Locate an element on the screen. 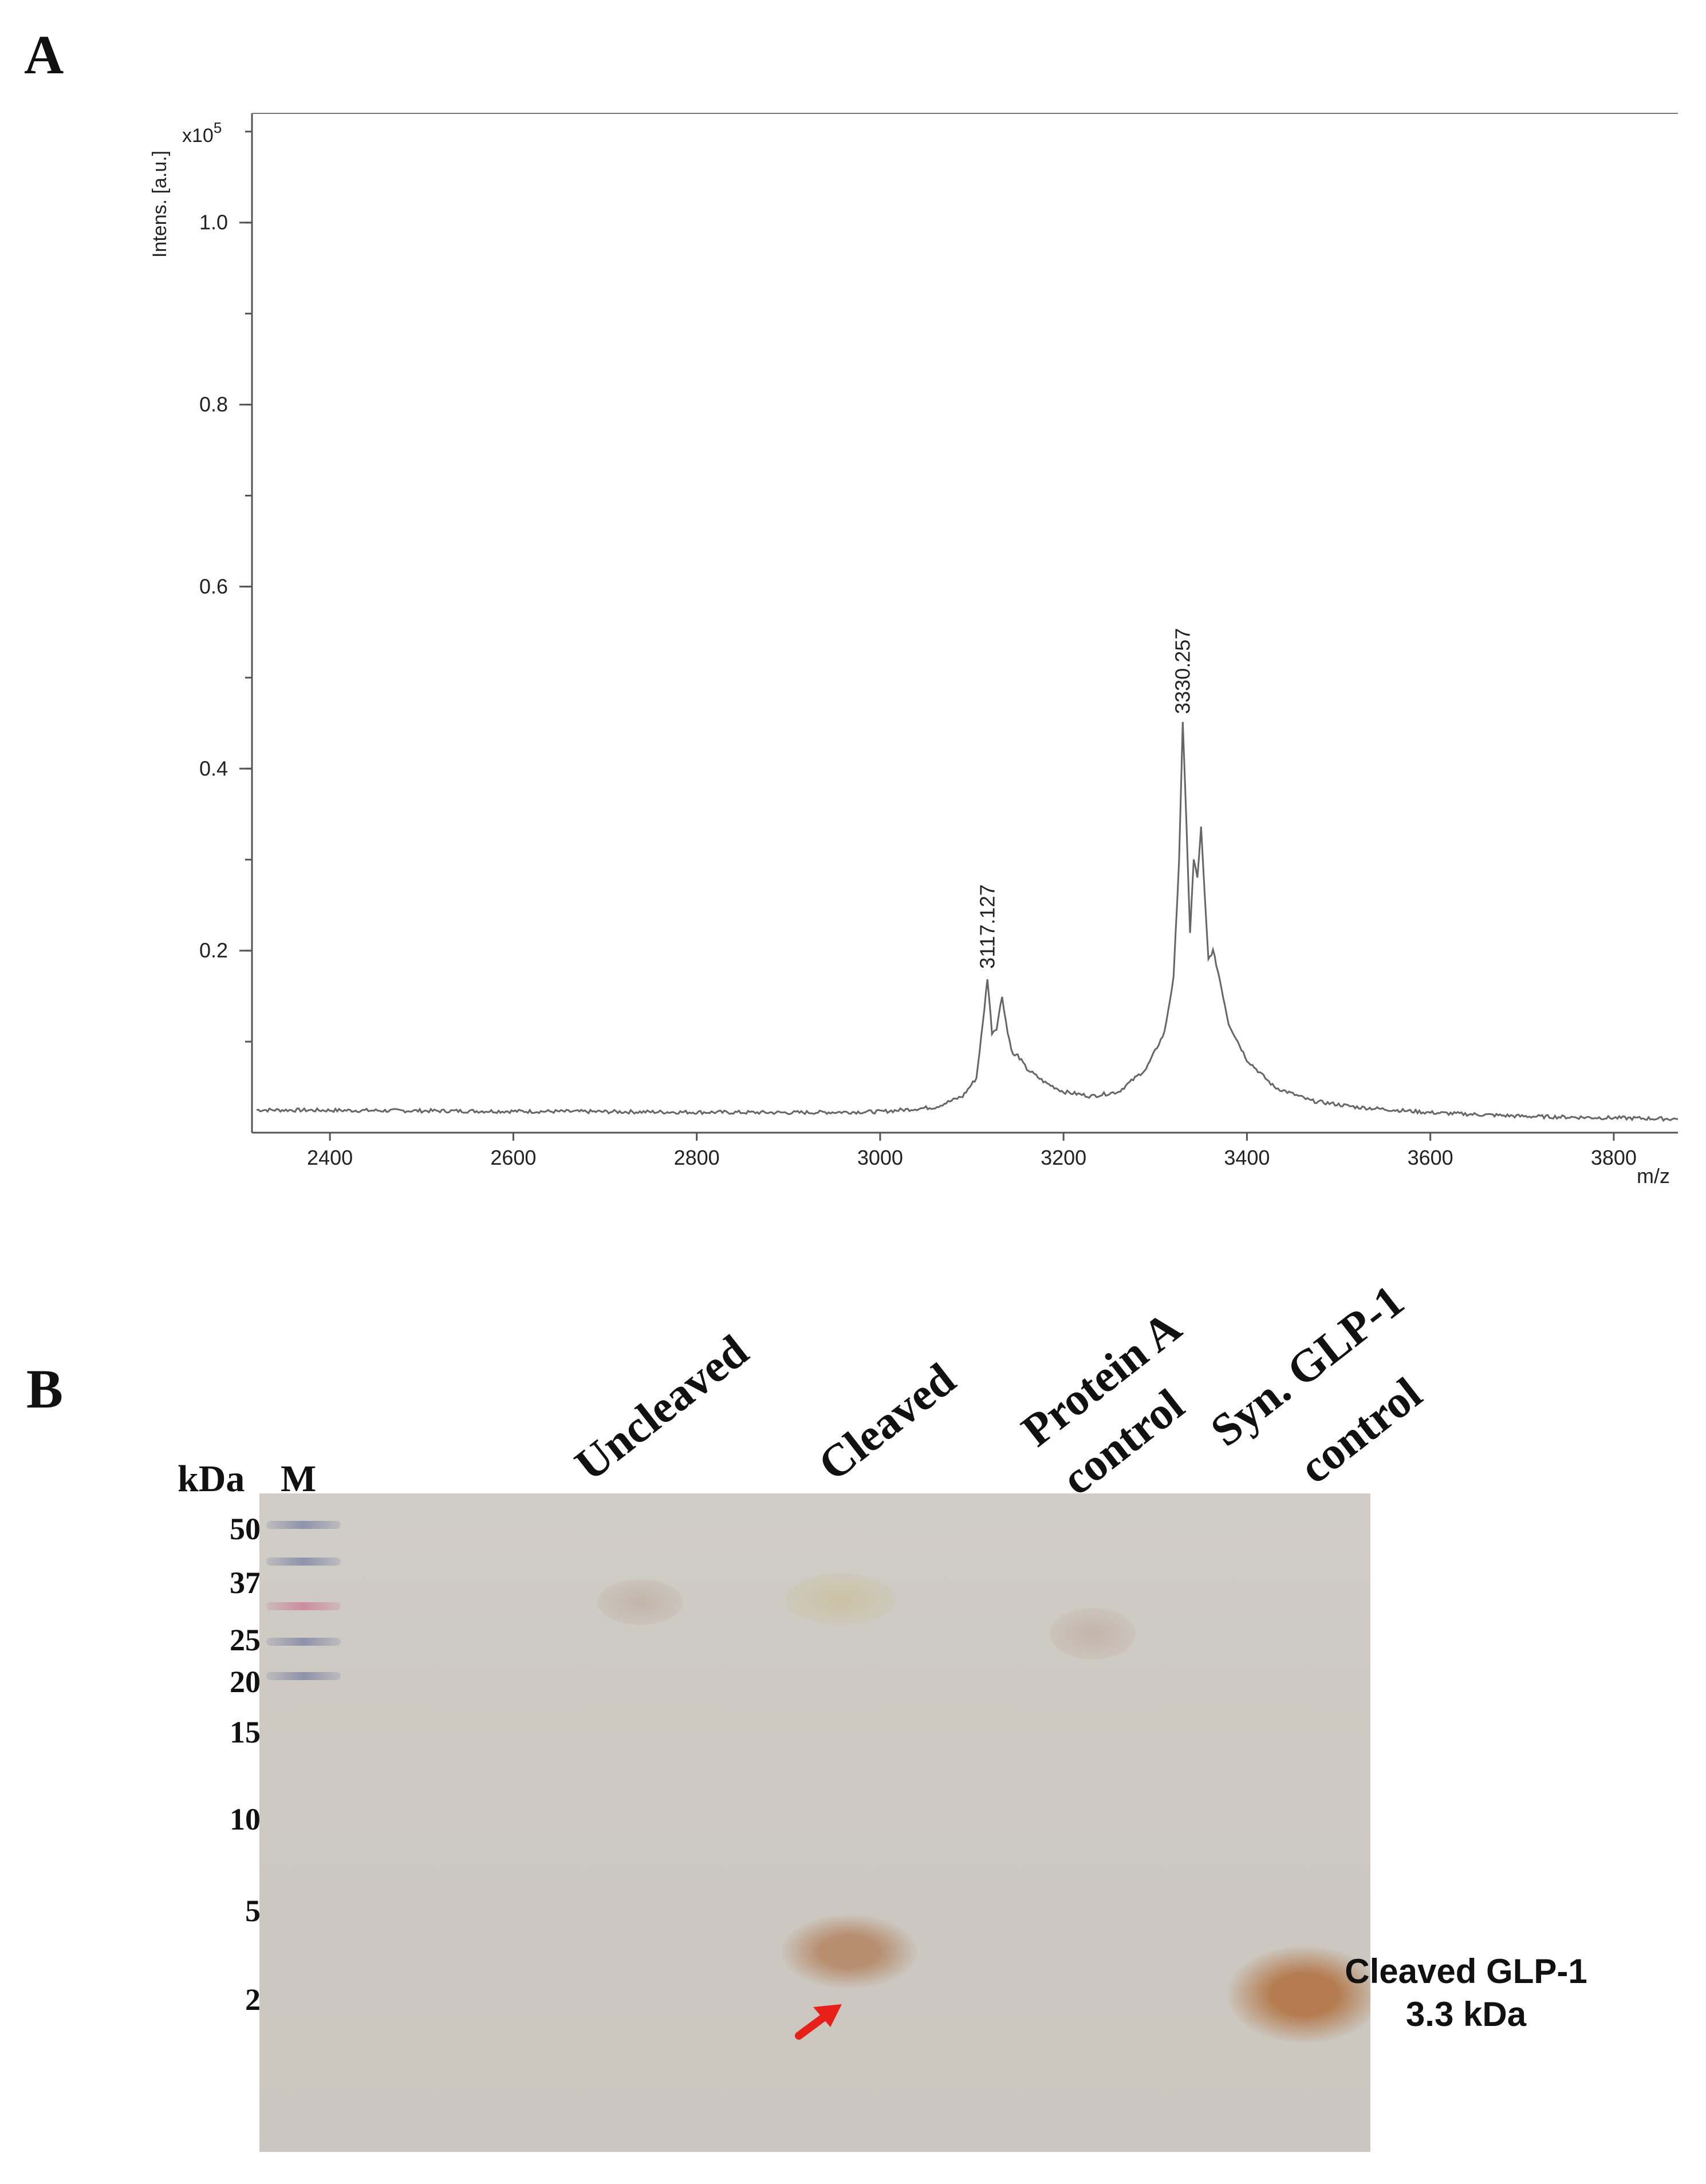 Image resolution: width=1706 pixels, height=2184 pixels. marker-label-20: 20 is located at coordinates (245, 1682).